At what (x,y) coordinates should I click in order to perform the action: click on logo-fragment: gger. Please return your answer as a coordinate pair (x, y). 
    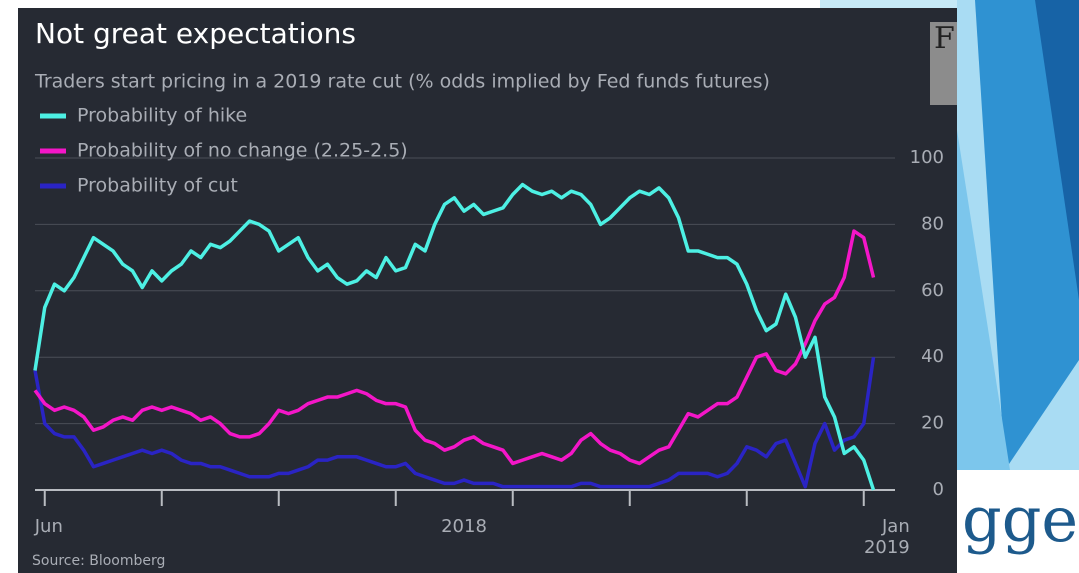
    Looking at the image, I should click on (1020, 519).